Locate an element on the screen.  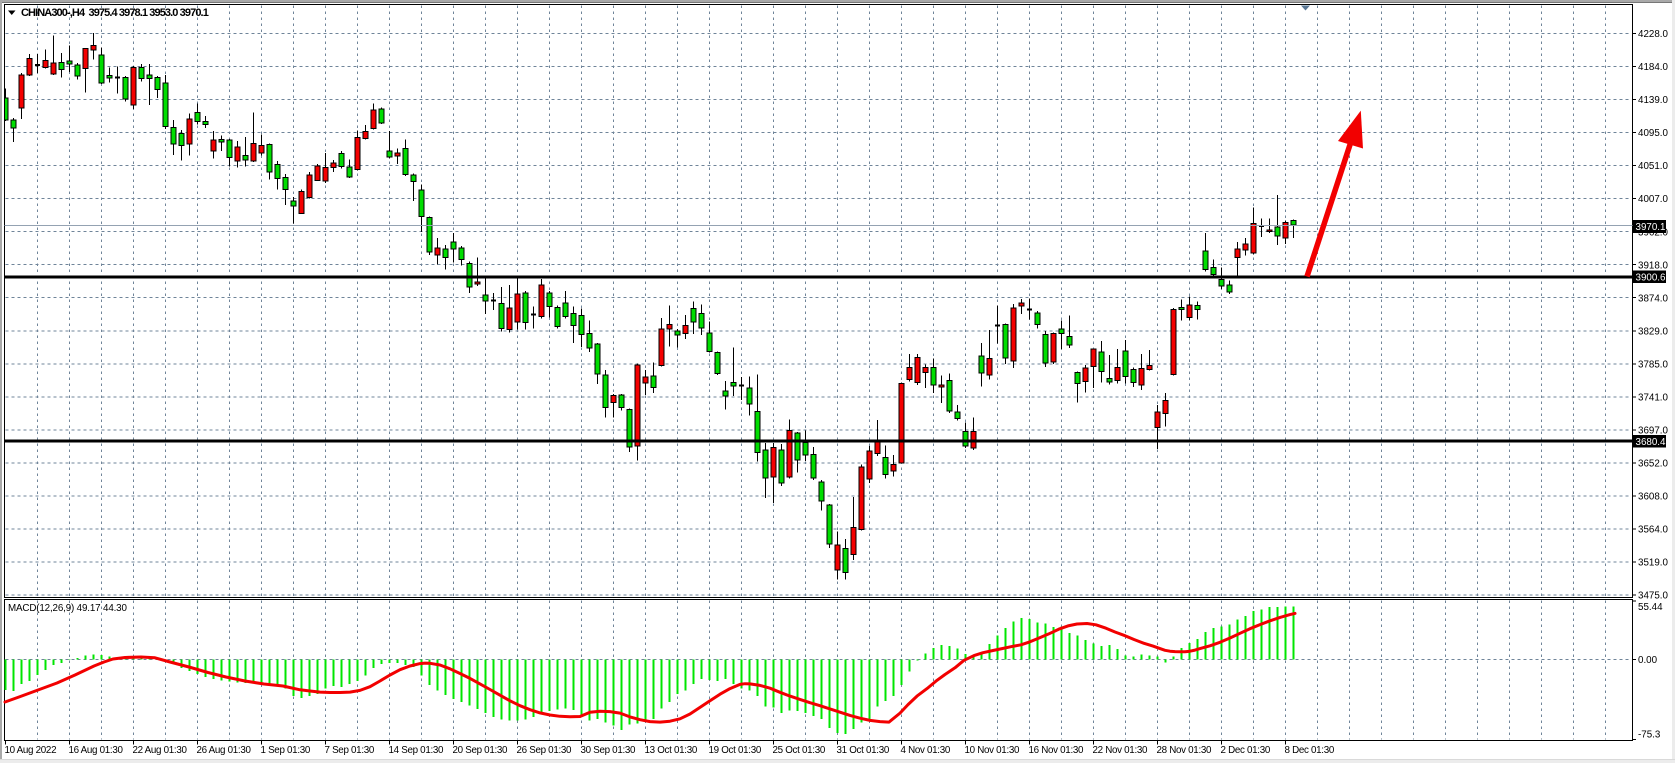
svg-text: 4184.0 is located at coordinates (1653, 67).